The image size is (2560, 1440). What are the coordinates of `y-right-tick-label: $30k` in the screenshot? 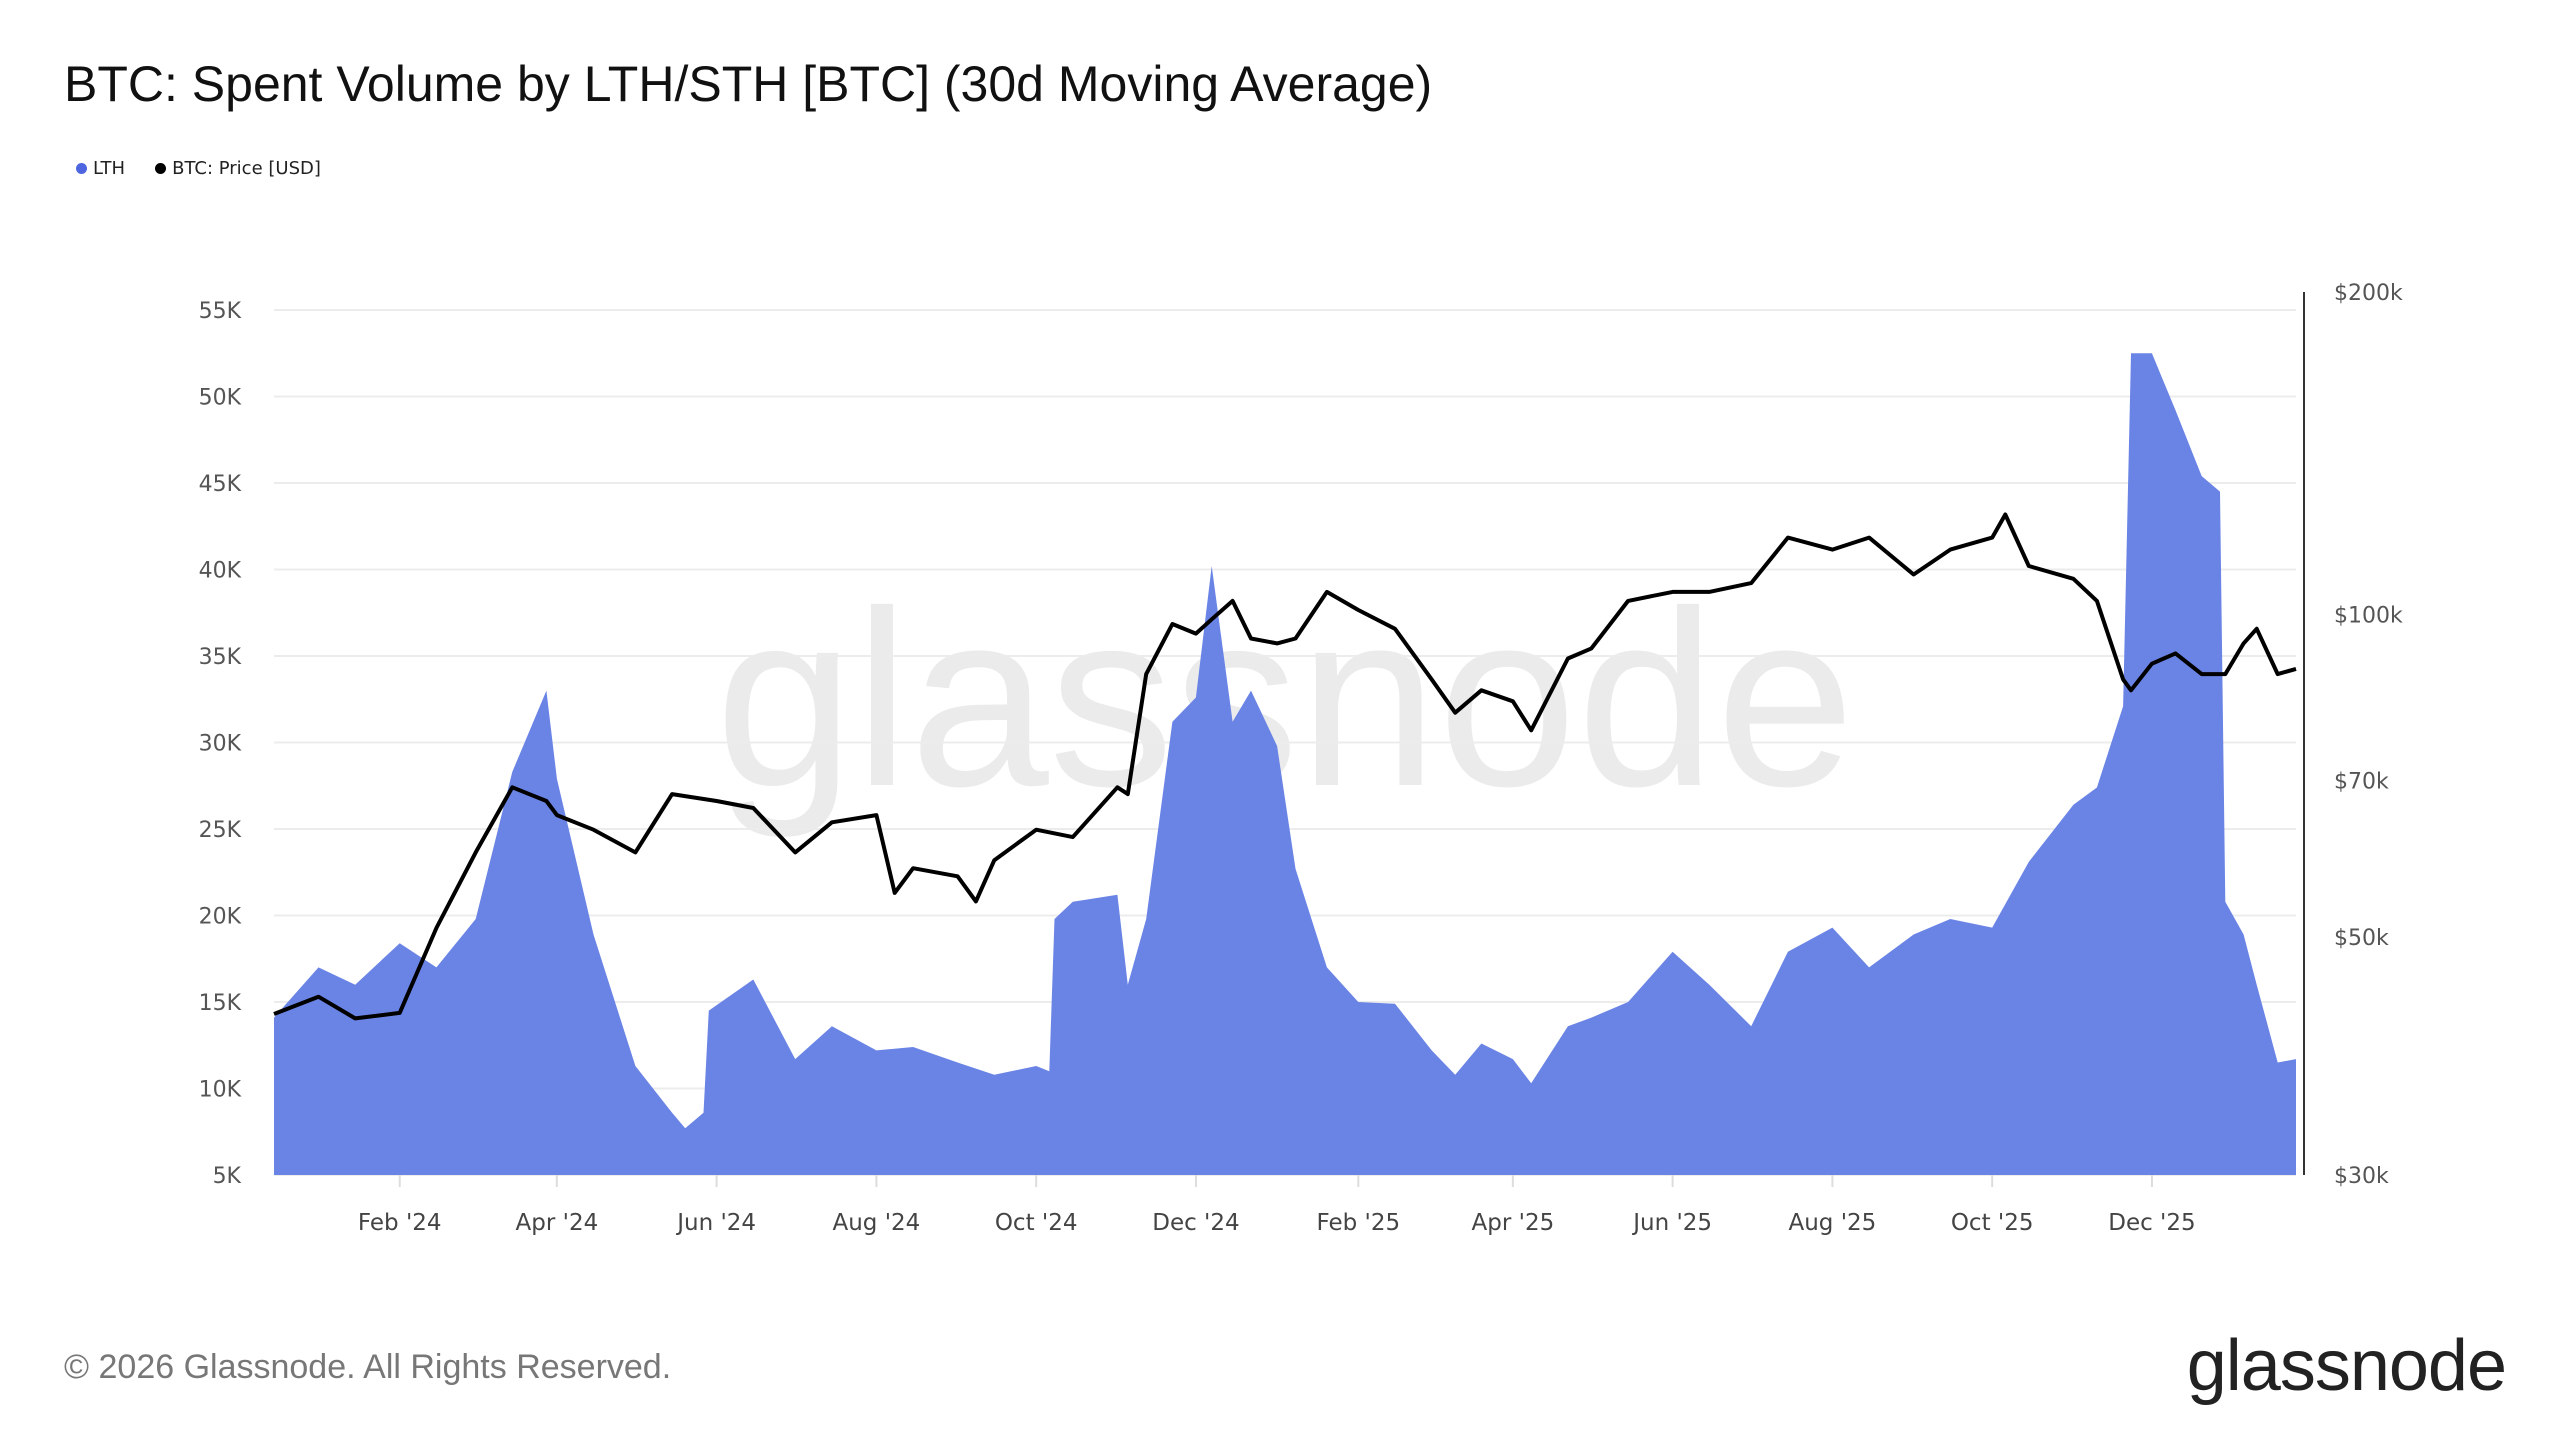 It's located at (2361, 1176).